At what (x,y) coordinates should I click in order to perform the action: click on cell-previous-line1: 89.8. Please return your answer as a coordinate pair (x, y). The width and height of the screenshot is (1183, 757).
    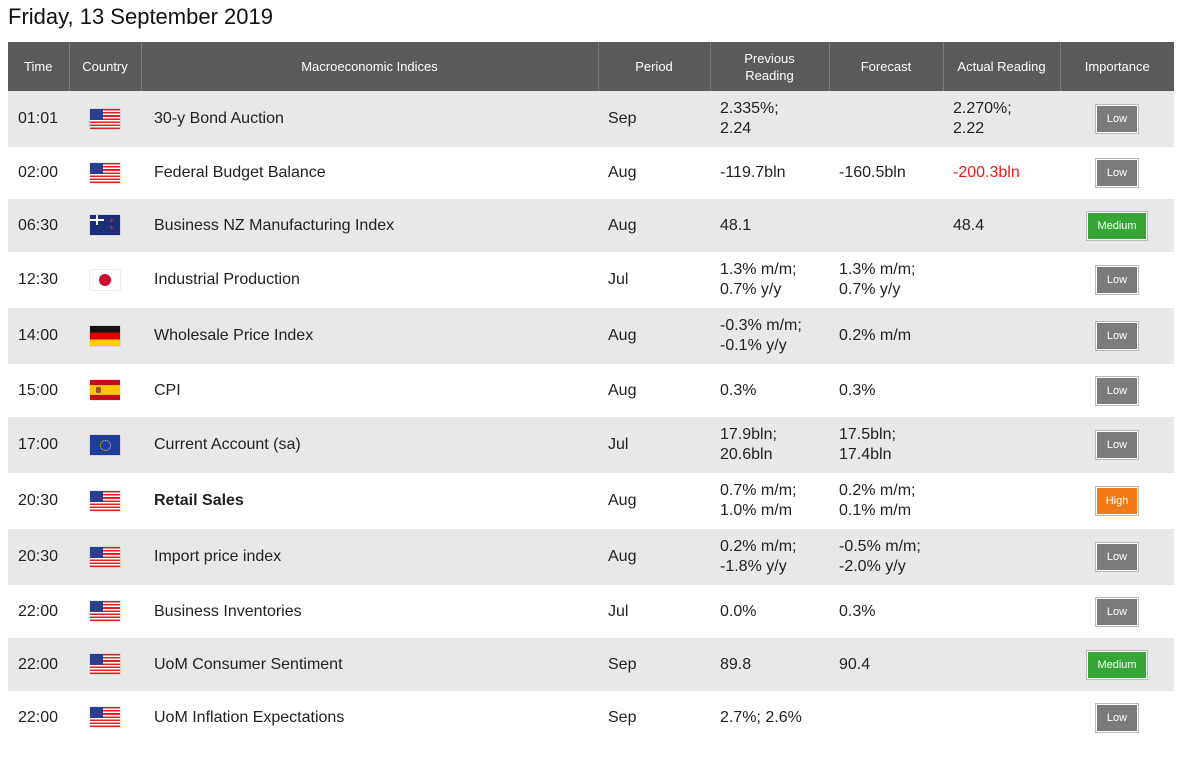
    Looking at the image, I should click on (736, 664).